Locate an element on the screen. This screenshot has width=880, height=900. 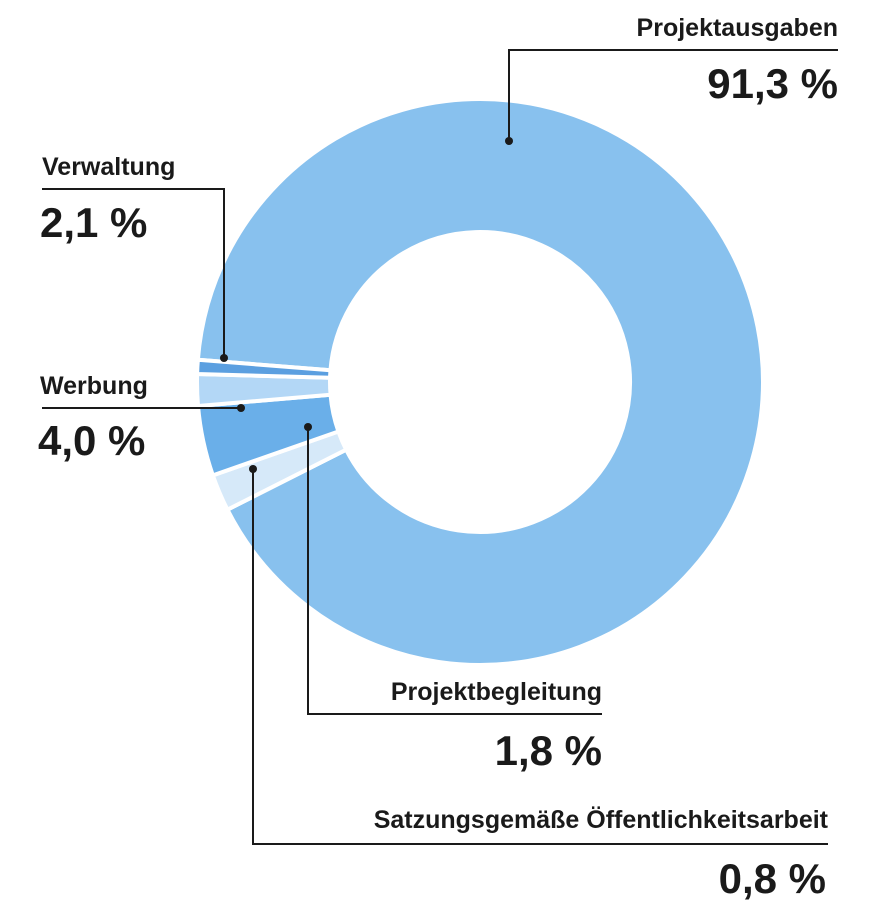
projektbegleitung-leader-line is located at coordinates (454, 571).